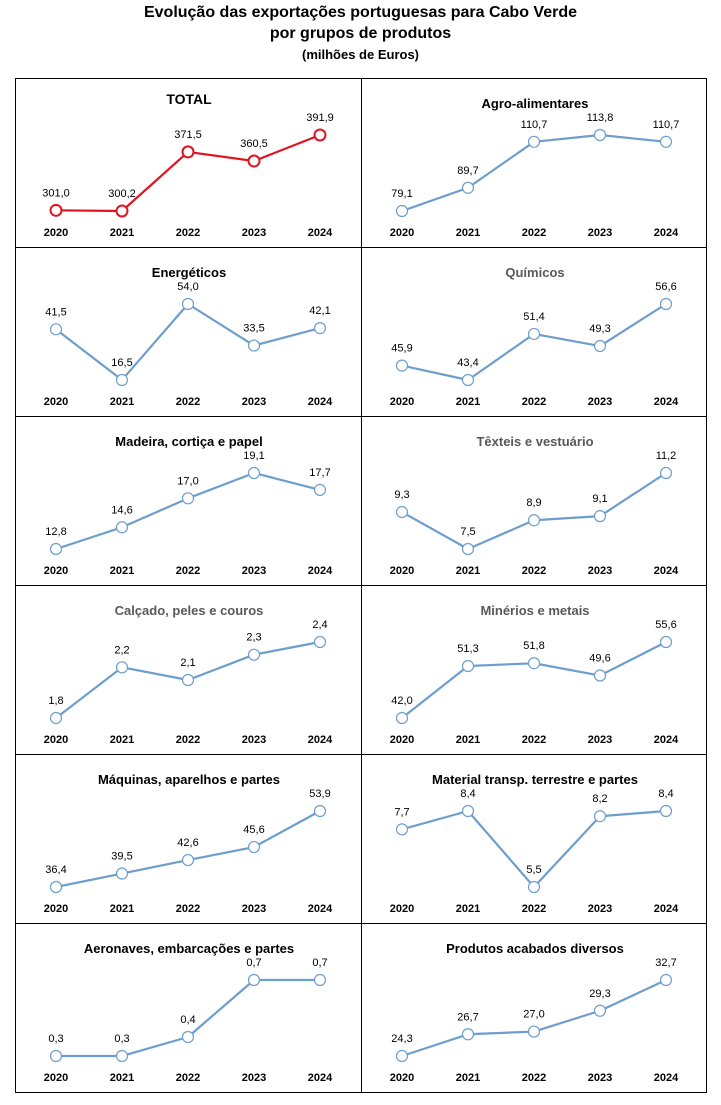 The width and height of the screenshot is (721, 1105). Describe the element at coordinates (666, 125) in the screenshot. I see `data-label-2024: 110,7` at that location.